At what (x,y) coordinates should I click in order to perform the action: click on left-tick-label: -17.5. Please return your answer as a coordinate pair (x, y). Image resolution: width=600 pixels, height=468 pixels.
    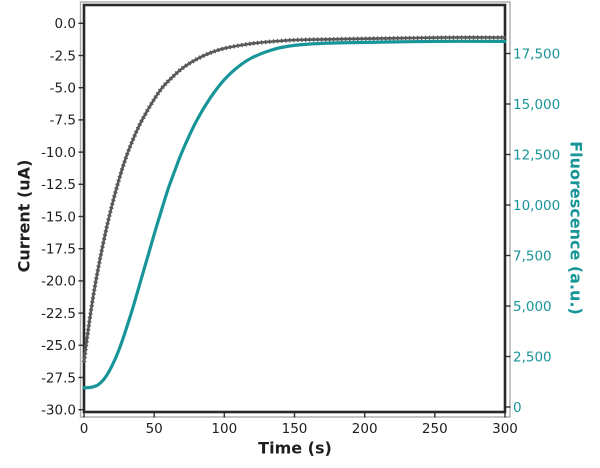
    Looking at the image, I should click on (58, 250).